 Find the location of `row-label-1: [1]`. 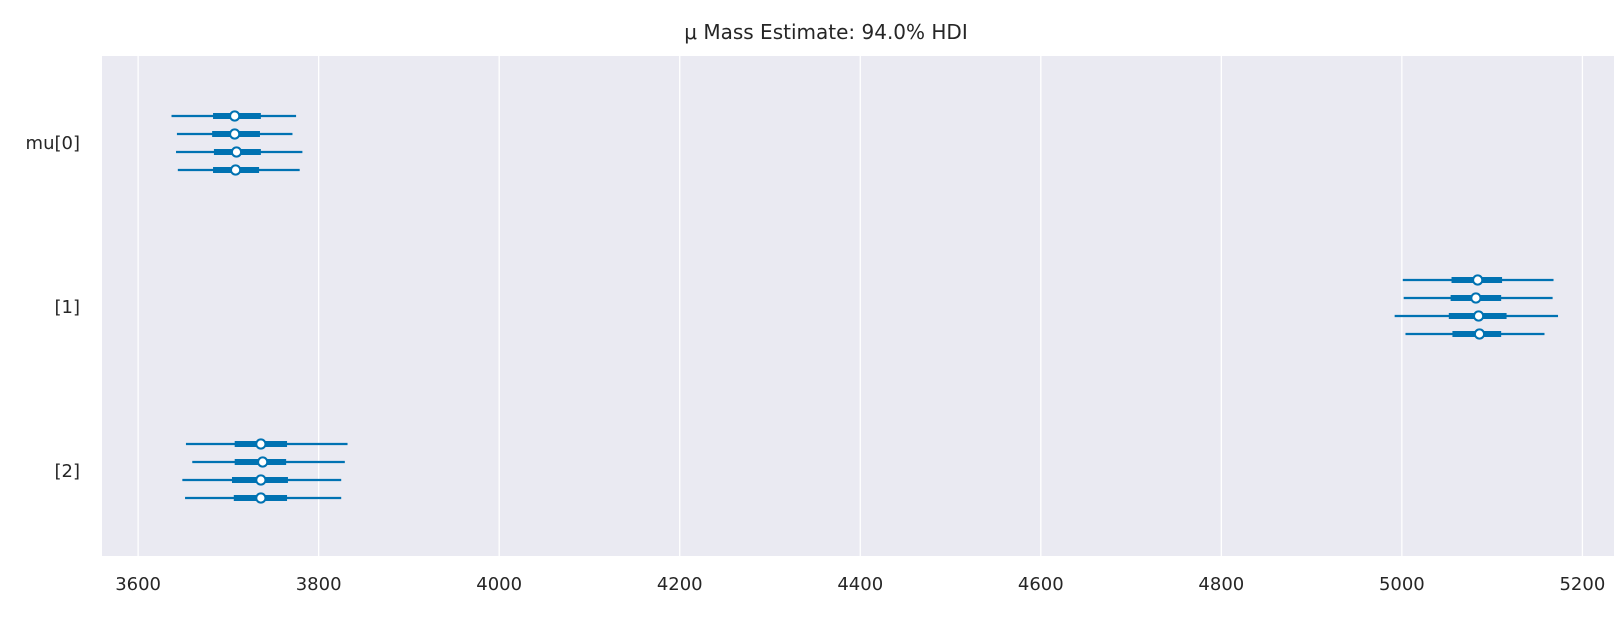

row-label-1: [1] is located at coordinates (68, 307).